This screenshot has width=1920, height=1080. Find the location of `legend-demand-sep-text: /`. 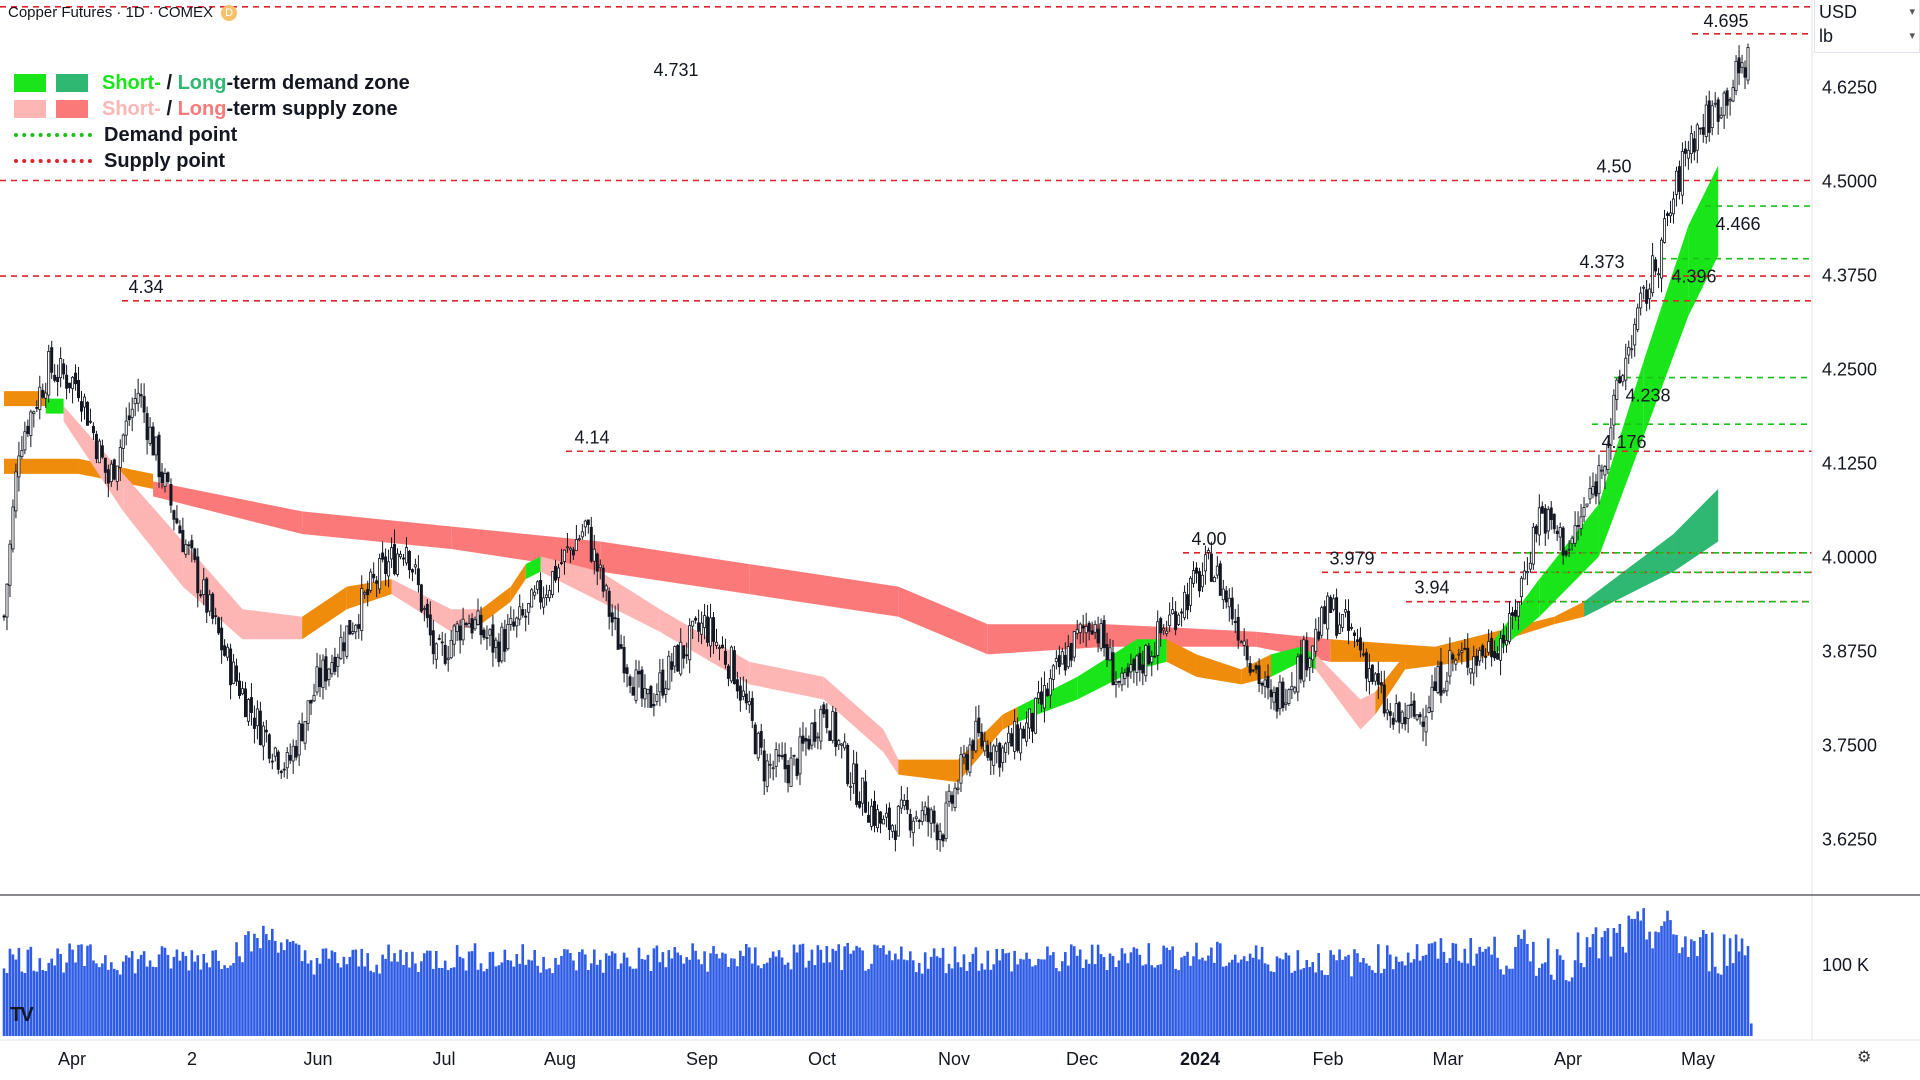

legend-demand-sep-text: / is located at coordinates (169, 82).